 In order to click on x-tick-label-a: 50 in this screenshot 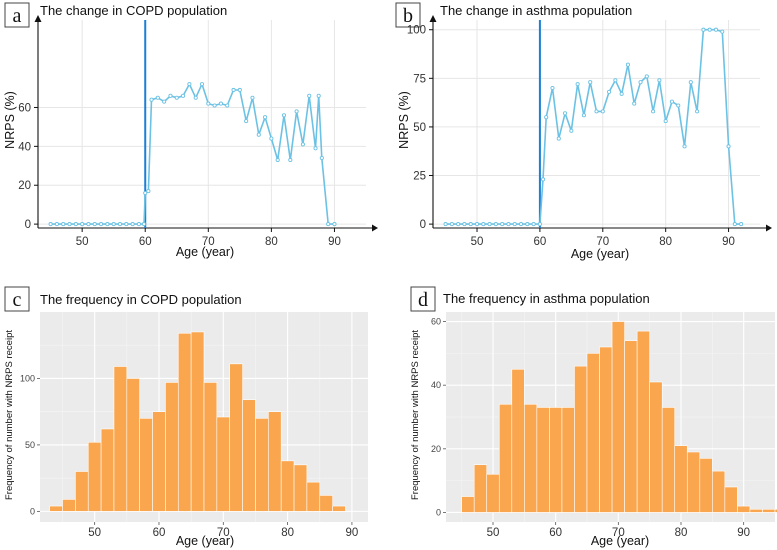, I will do `click(82, 242)`.